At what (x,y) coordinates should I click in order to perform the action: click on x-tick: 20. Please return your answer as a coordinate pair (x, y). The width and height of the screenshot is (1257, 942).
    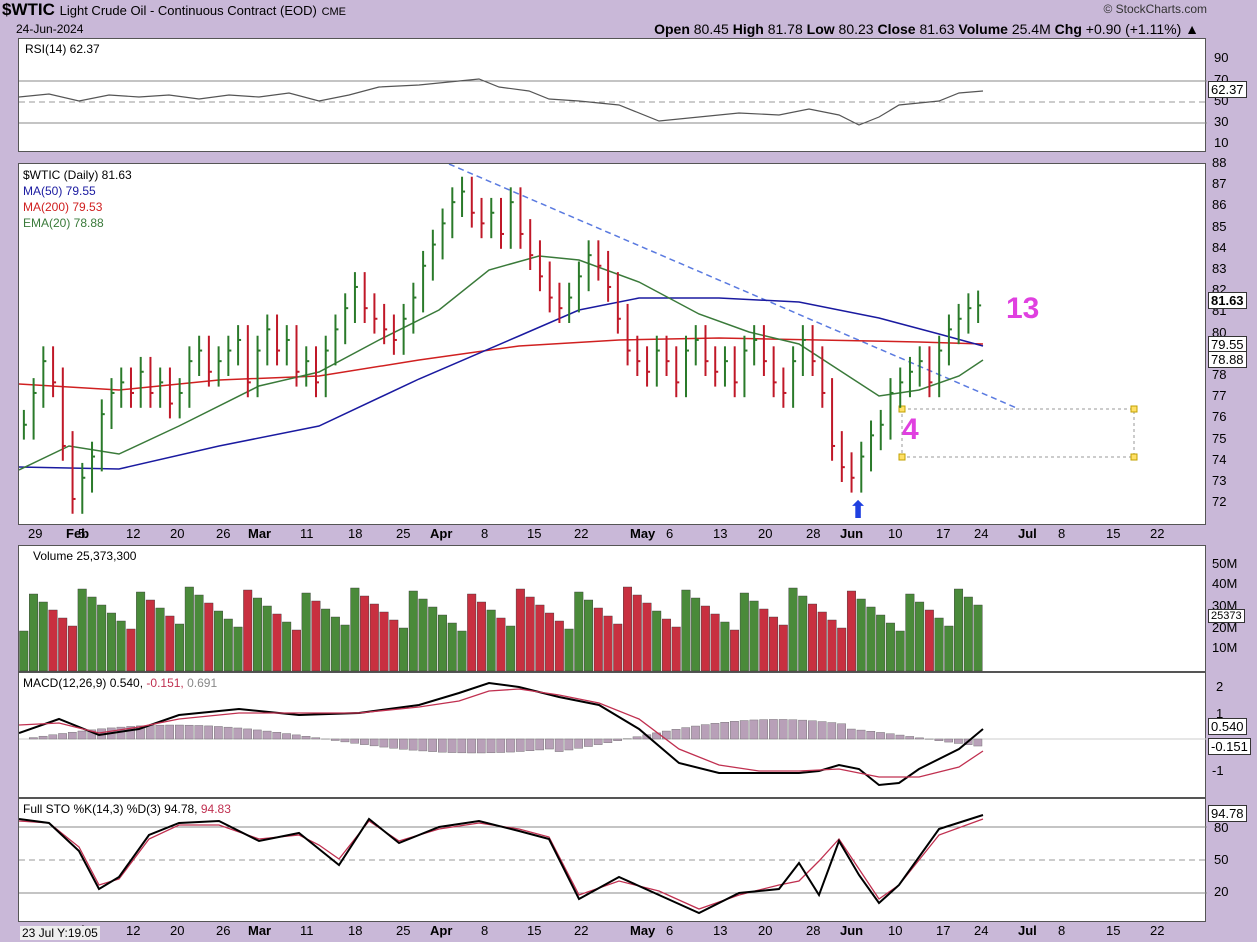
    Looking at the image, I should click on (177, 533).